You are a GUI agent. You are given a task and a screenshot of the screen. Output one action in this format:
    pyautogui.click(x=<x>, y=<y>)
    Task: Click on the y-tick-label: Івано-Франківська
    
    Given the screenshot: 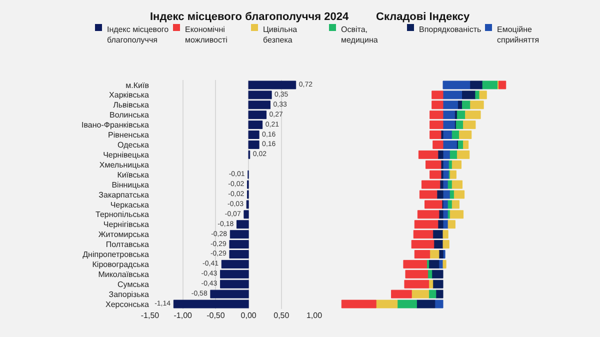 What is the action you would take?
    pyautogui.click(x=116, y=125)
    